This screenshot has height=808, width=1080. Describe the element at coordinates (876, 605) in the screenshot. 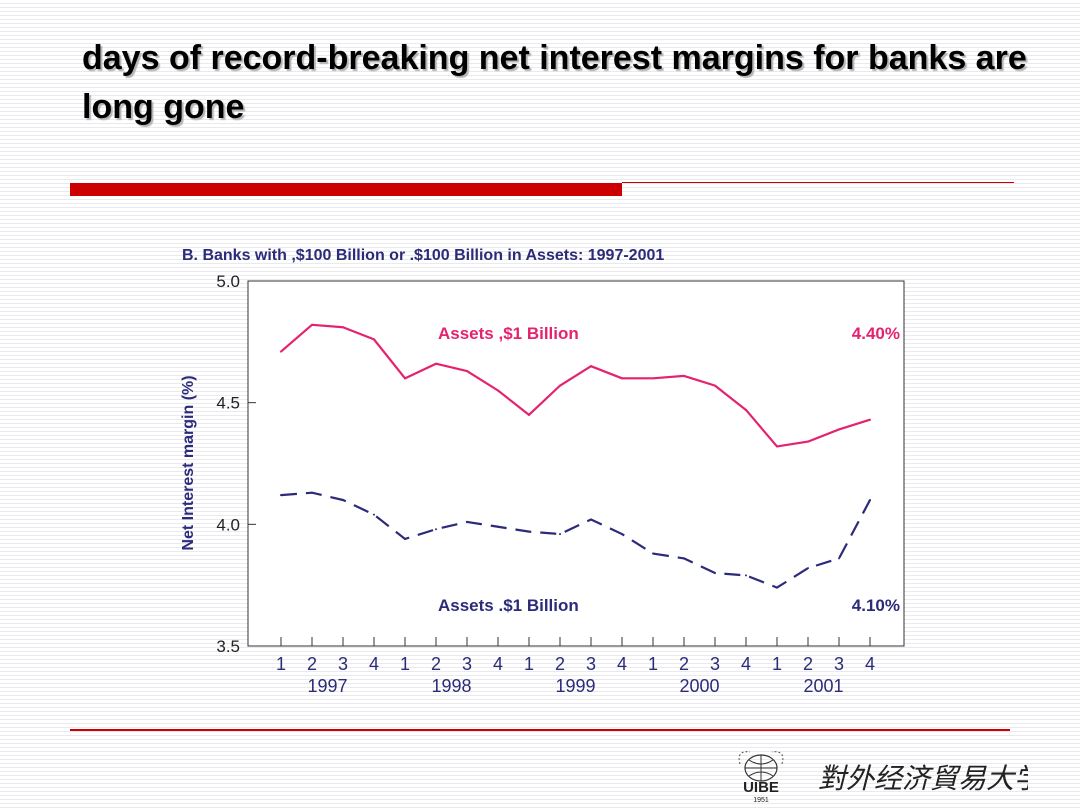

I see `series-end-value-label: 4.10%` at that location.